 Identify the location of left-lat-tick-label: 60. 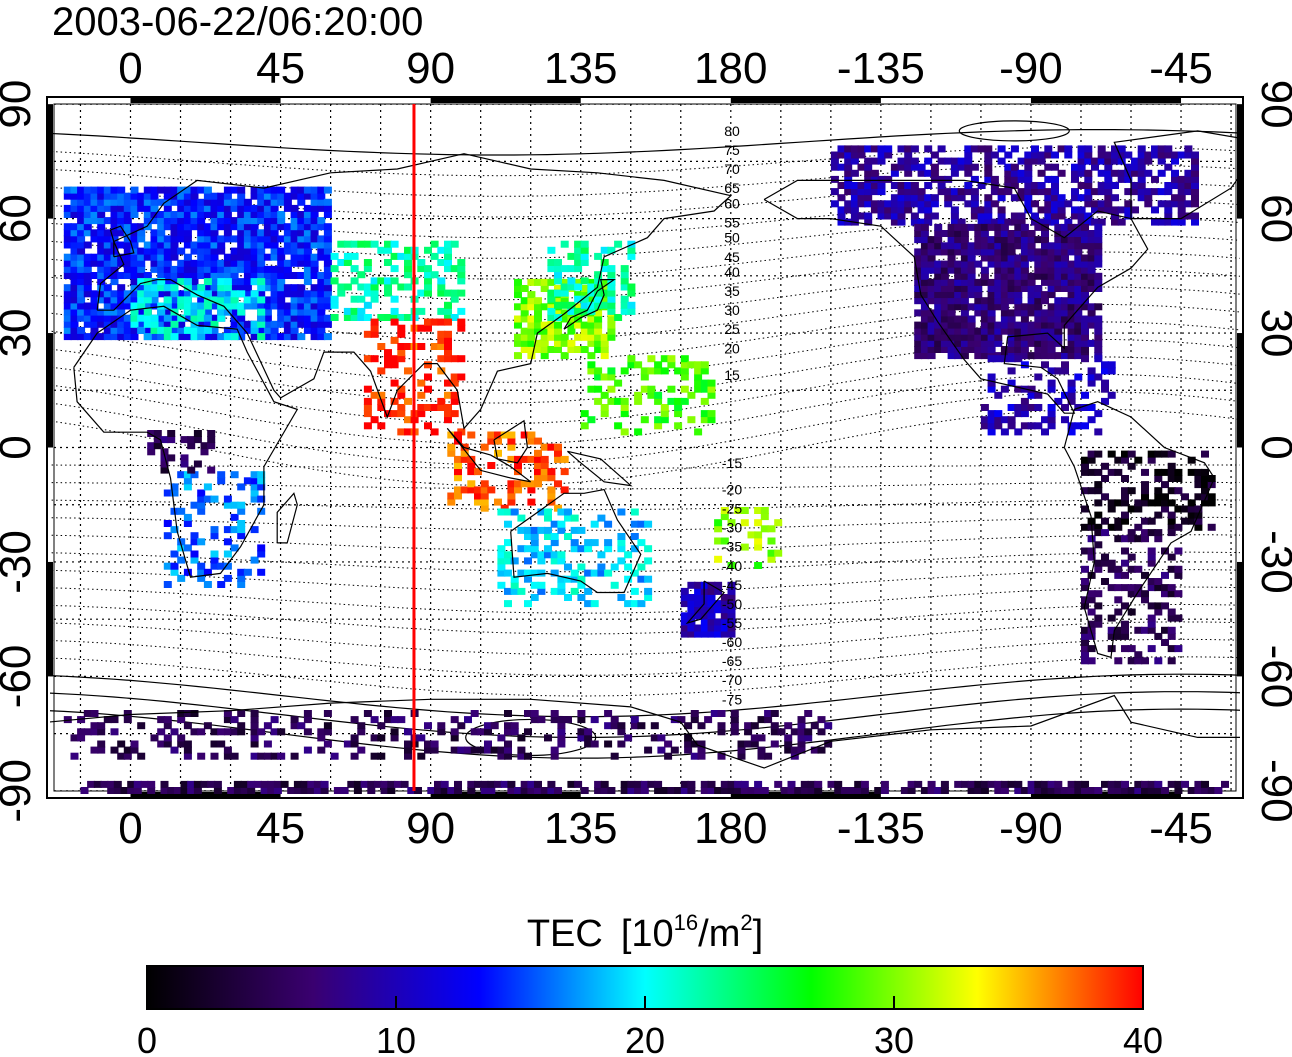
(20, 218).